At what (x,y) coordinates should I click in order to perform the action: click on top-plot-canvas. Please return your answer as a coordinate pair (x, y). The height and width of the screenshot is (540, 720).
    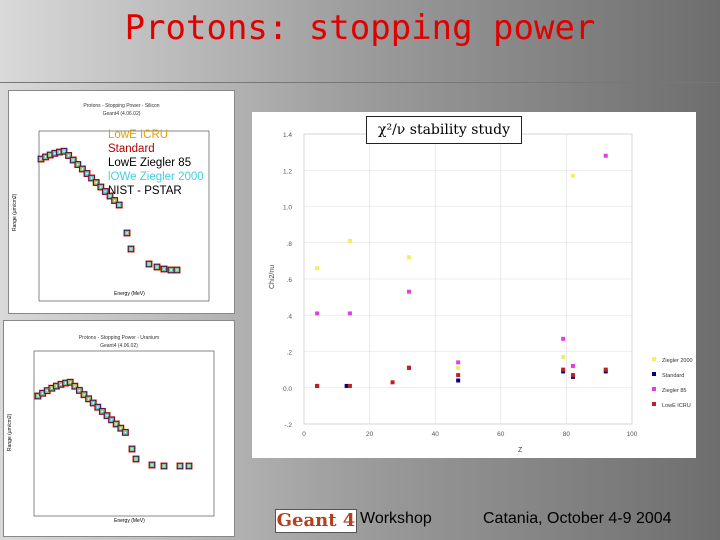
    Looking at the image, I should click on (123, 216).